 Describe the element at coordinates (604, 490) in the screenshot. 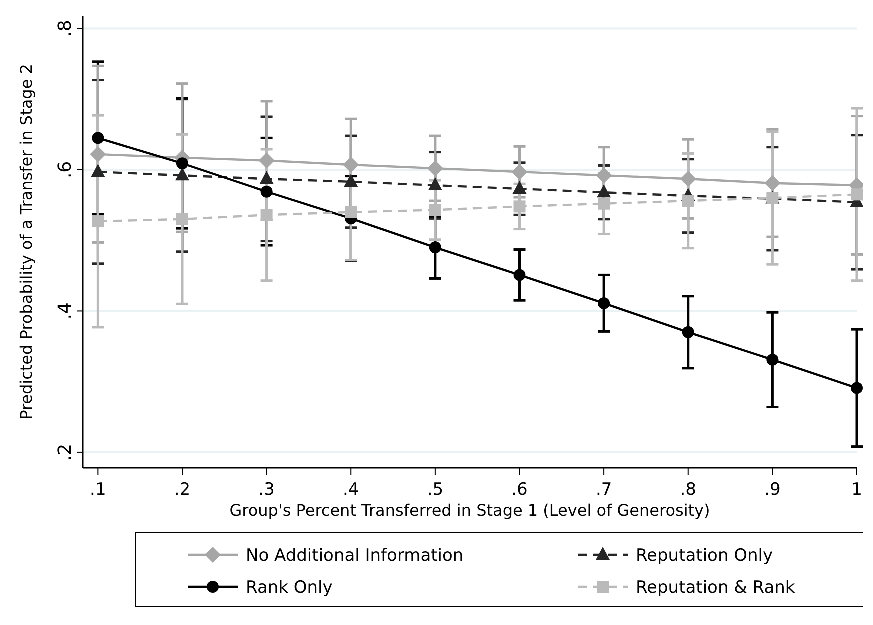

I see `x-tick-label: .7` at that location.